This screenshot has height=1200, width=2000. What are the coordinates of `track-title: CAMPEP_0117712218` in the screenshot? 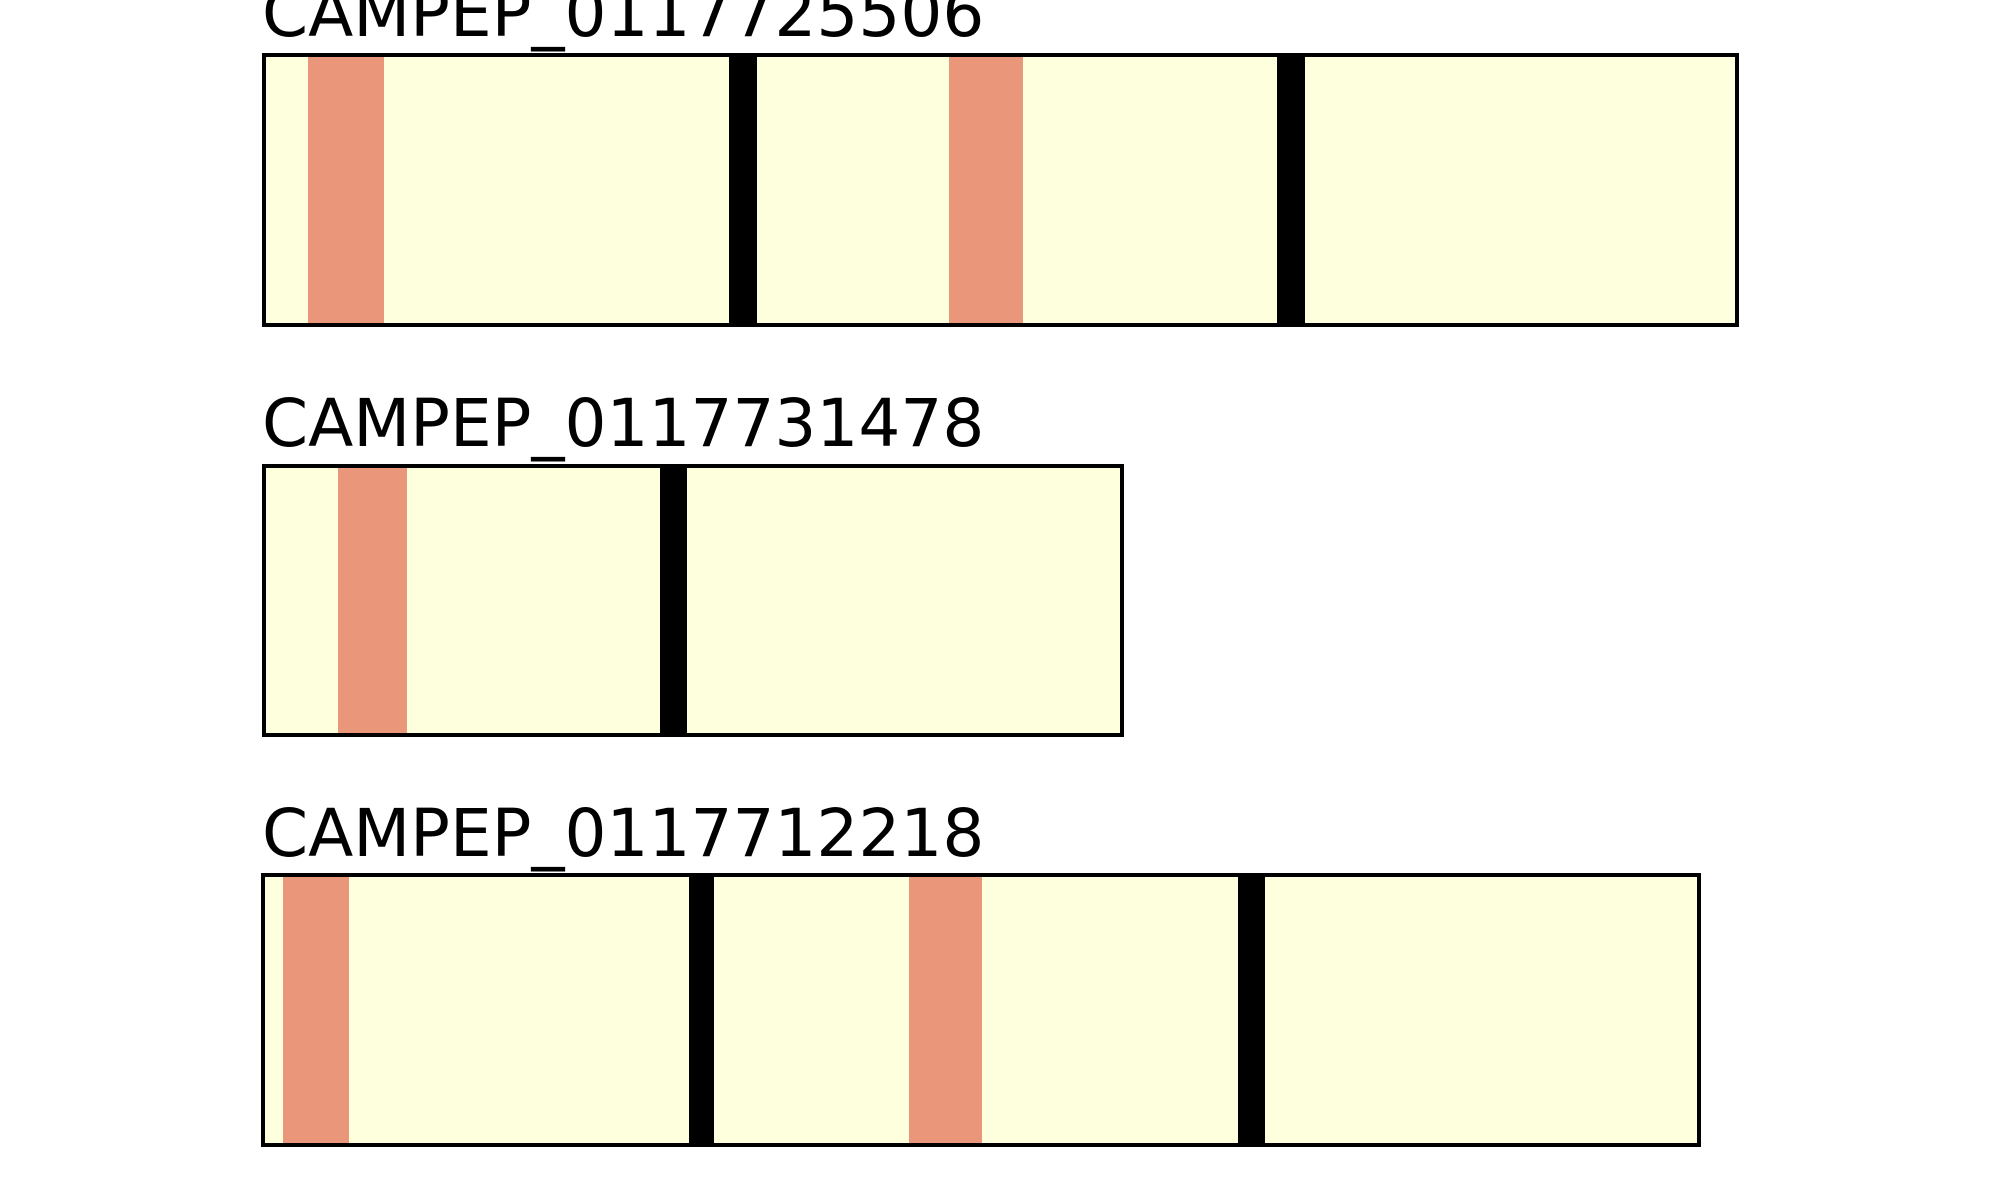 It's located at (623, 833).